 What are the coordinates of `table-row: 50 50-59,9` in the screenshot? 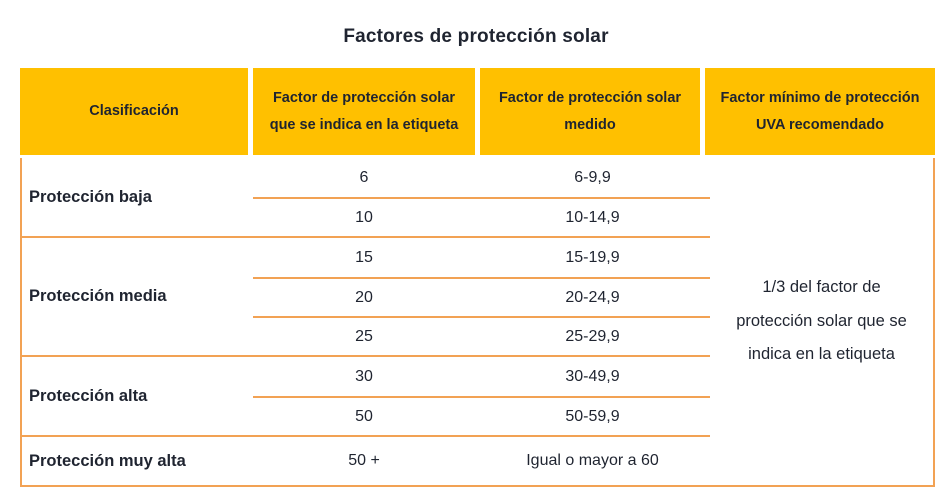 It's located at (481, 415).